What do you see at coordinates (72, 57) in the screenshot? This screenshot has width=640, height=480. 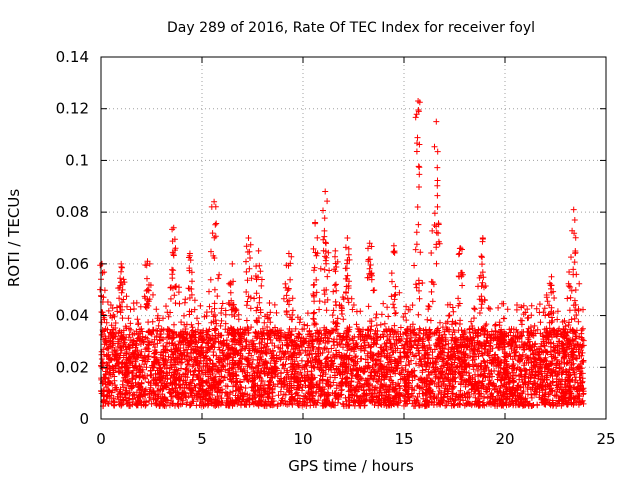 I see `y-tick-label: 0.14` at bounding box center [72, 57].